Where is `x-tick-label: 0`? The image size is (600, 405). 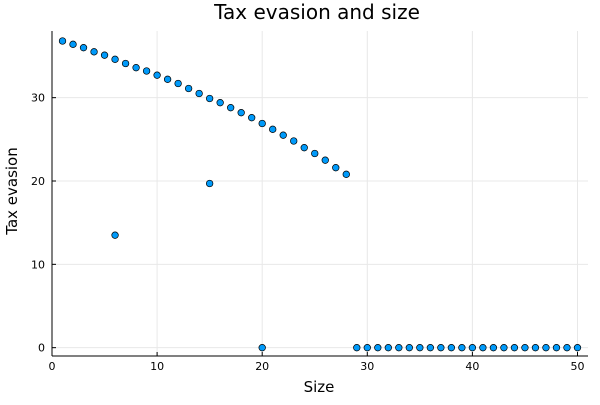 x-tick-label: 0 is located at coordinates (52, 366).